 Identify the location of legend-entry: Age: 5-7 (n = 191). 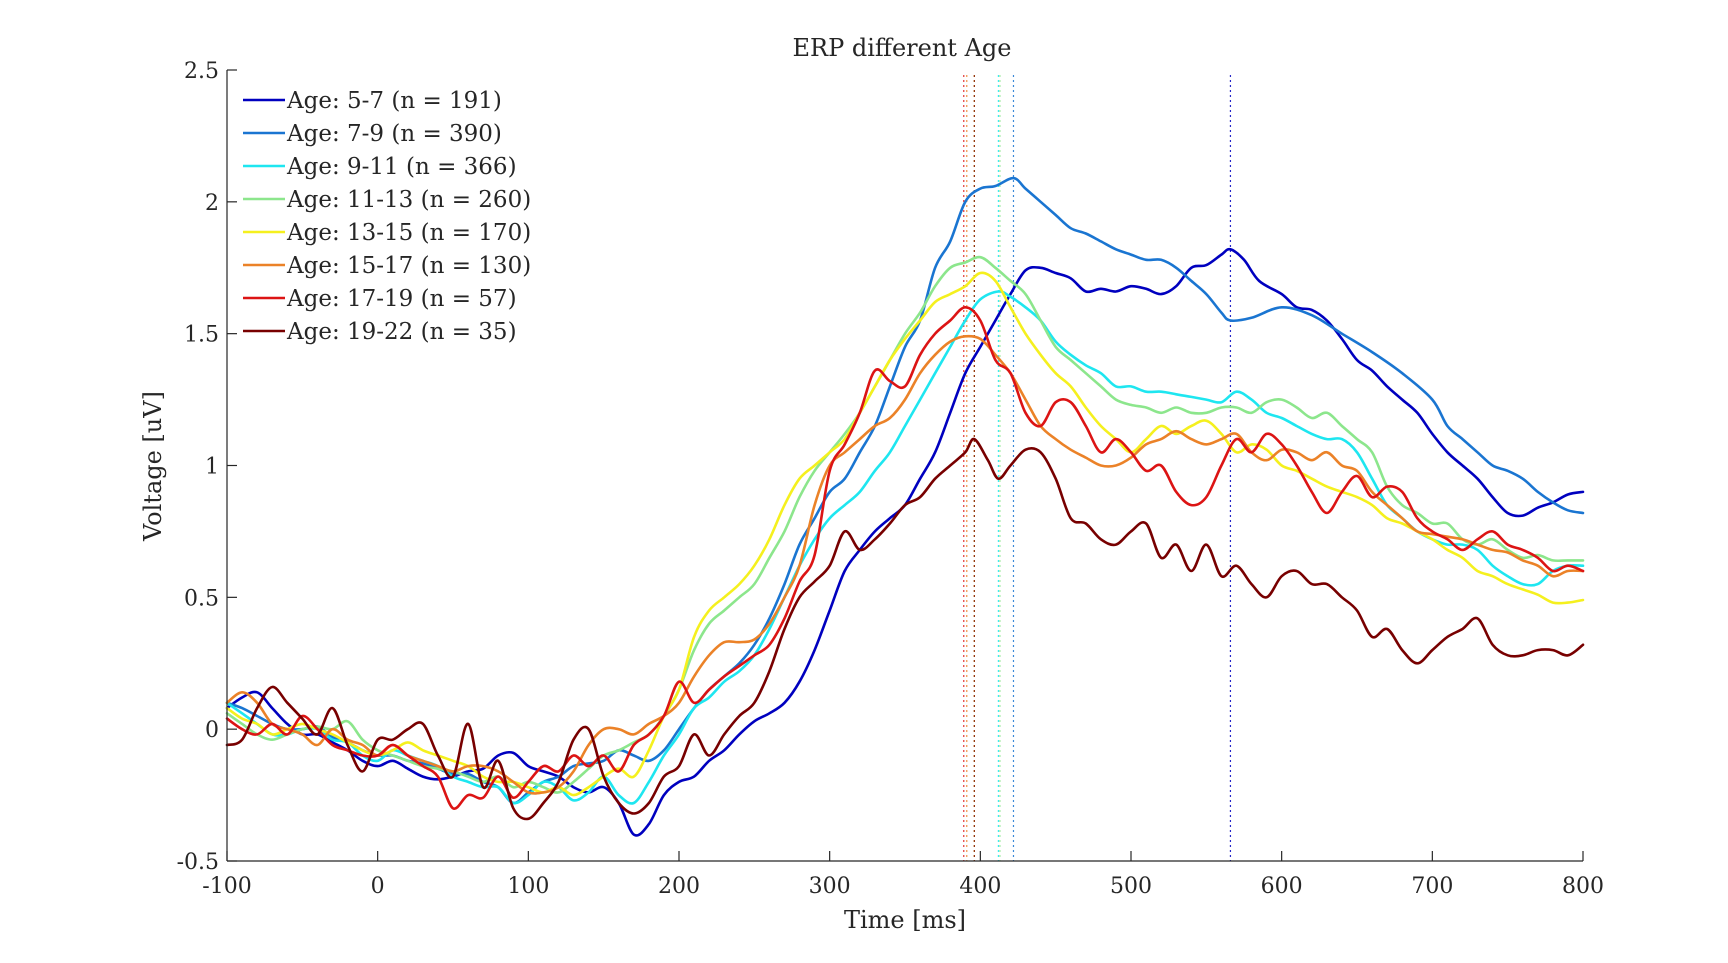
(394, 101).